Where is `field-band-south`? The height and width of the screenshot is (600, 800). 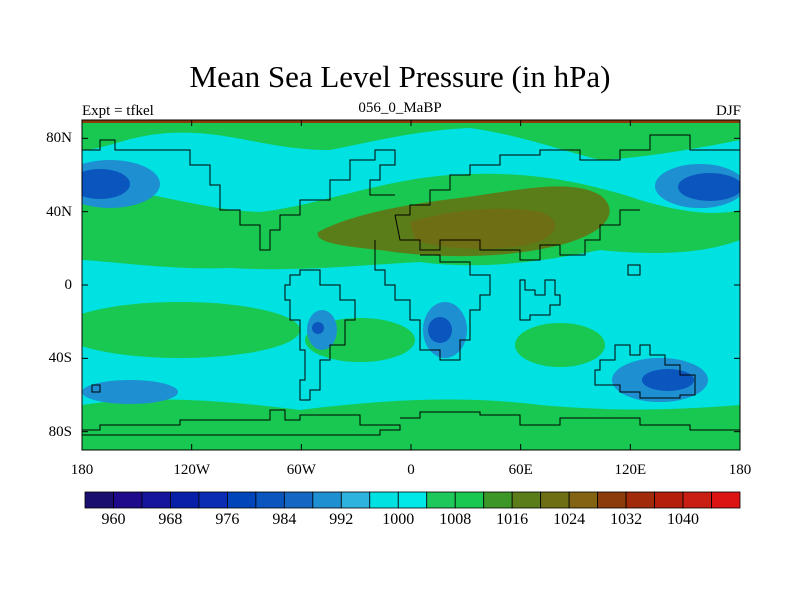
field-band-south is located at coordinates (411, 424).